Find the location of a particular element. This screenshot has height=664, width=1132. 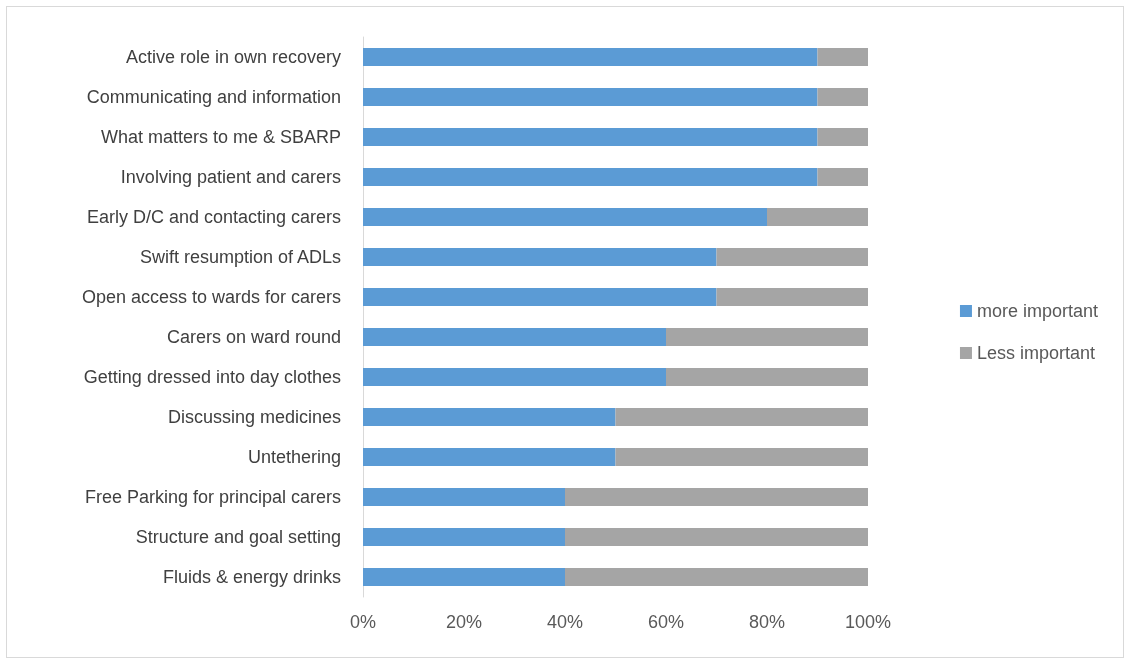

y-tick-label: Involving patient and carers is located at coordinates (230, 177).